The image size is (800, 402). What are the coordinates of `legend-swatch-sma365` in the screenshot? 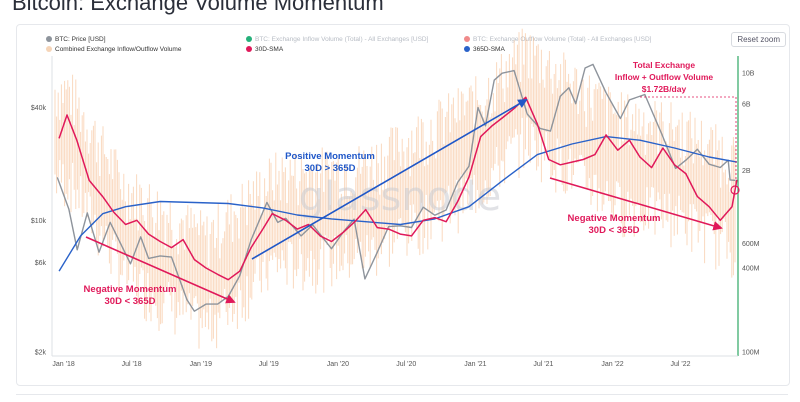 It's located at (467, 49).